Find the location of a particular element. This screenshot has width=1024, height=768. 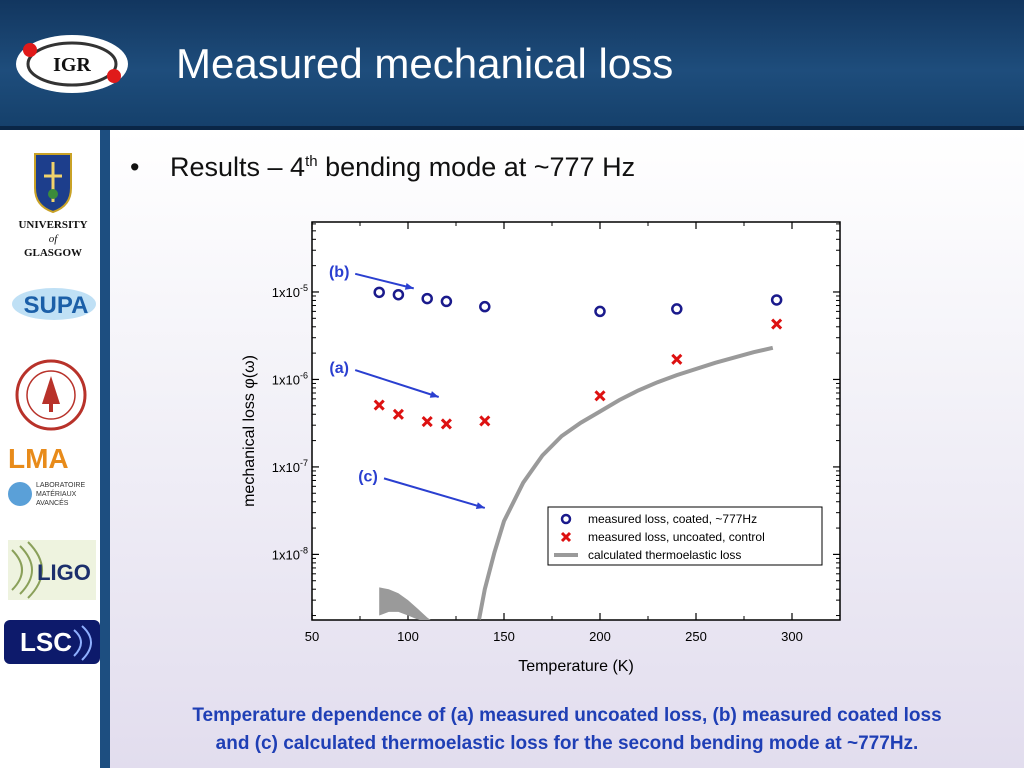

y-tick-label: 1x10⁻⁸ is located at coordinates (290, 553).